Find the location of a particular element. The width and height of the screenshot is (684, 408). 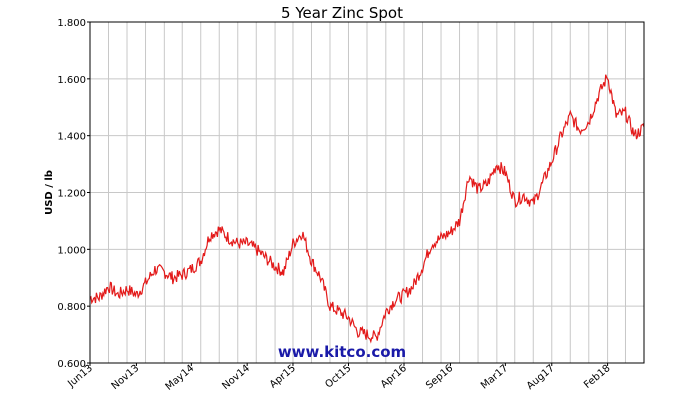

x-tick-label: Apr16 is located at coordinates (394, 377).